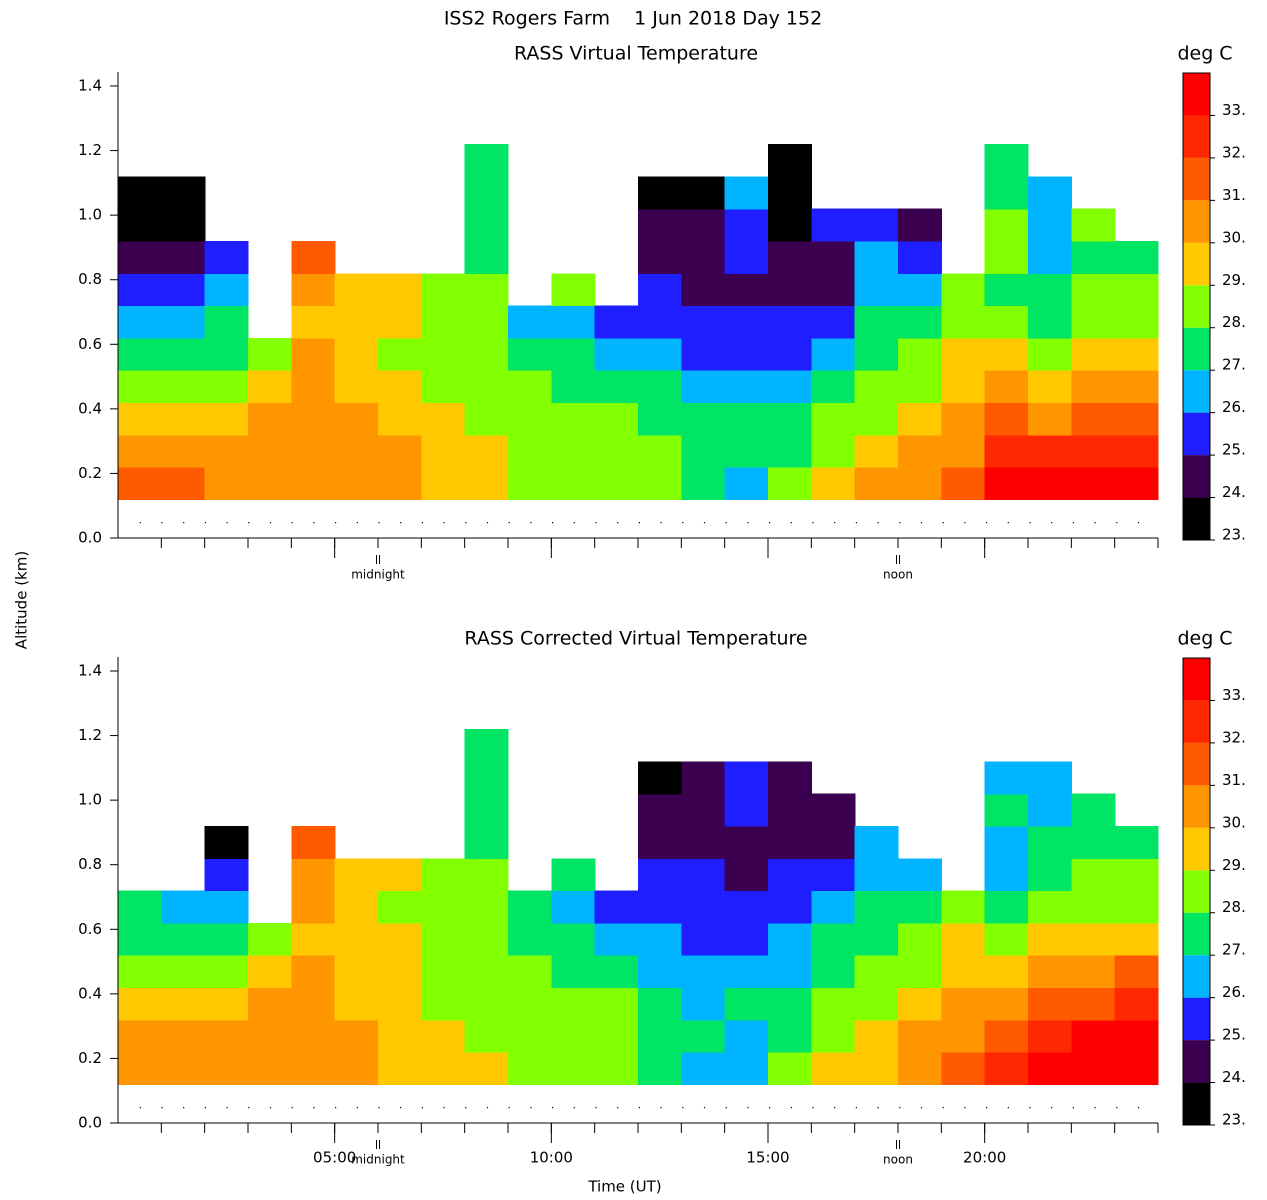 This screenshot has width=1267, height=1200. I want to click on y-tick-label: 1.0, so click(90, 215).